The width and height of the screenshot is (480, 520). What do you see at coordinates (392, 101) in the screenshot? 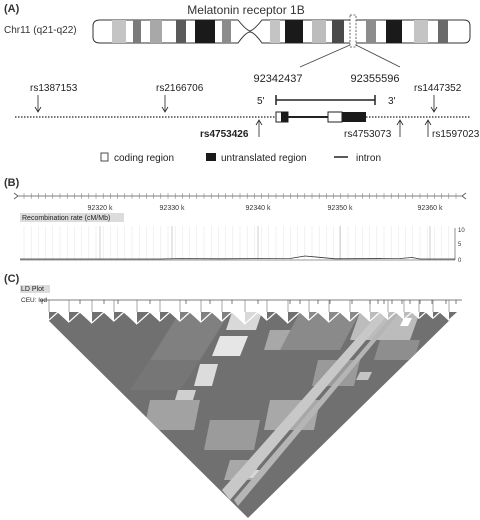
I see `strand-3prime: 3'` at bounding box center [392, 101].